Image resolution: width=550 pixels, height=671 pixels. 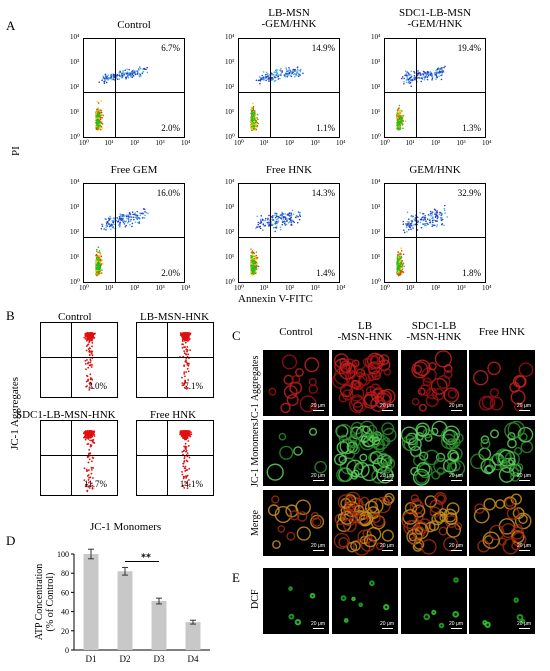 What do you see at coordinates (376, 62) in the screenshot?
I see `y-tick: 10³` at bounding box center [376, 62].